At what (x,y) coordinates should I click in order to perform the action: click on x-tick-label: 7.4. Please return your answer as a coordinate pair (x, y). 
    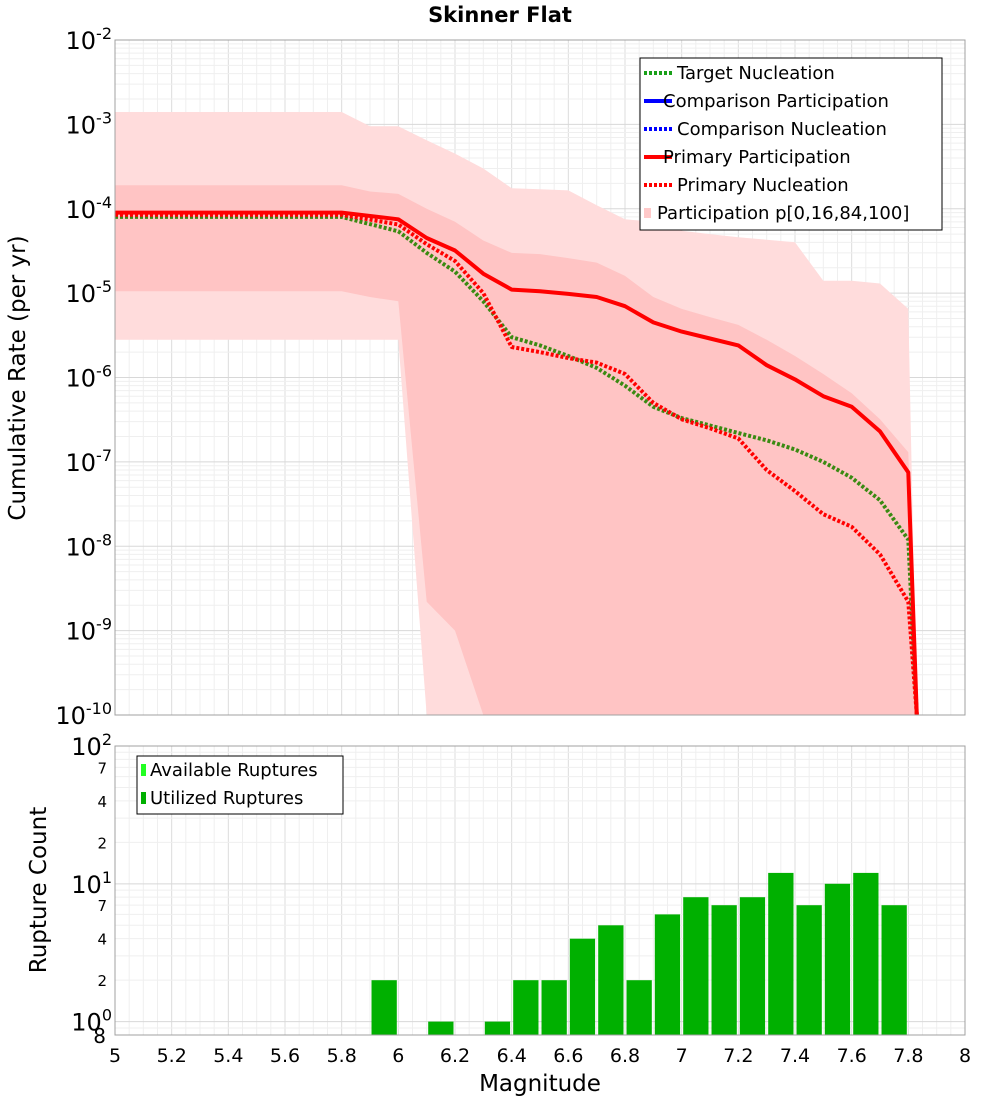
    Looking at the image, I should click on (795, 1056).